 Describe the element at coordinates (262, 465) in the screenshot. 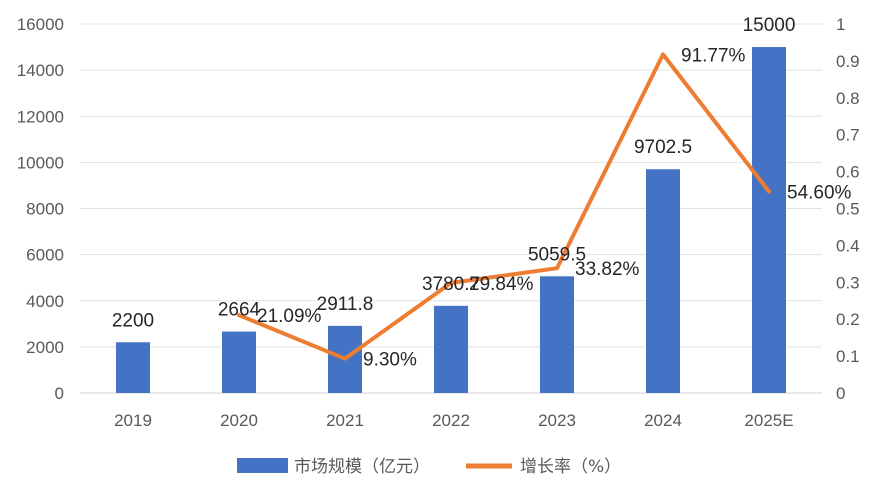

I see `legend-swatch-bar` at that location.